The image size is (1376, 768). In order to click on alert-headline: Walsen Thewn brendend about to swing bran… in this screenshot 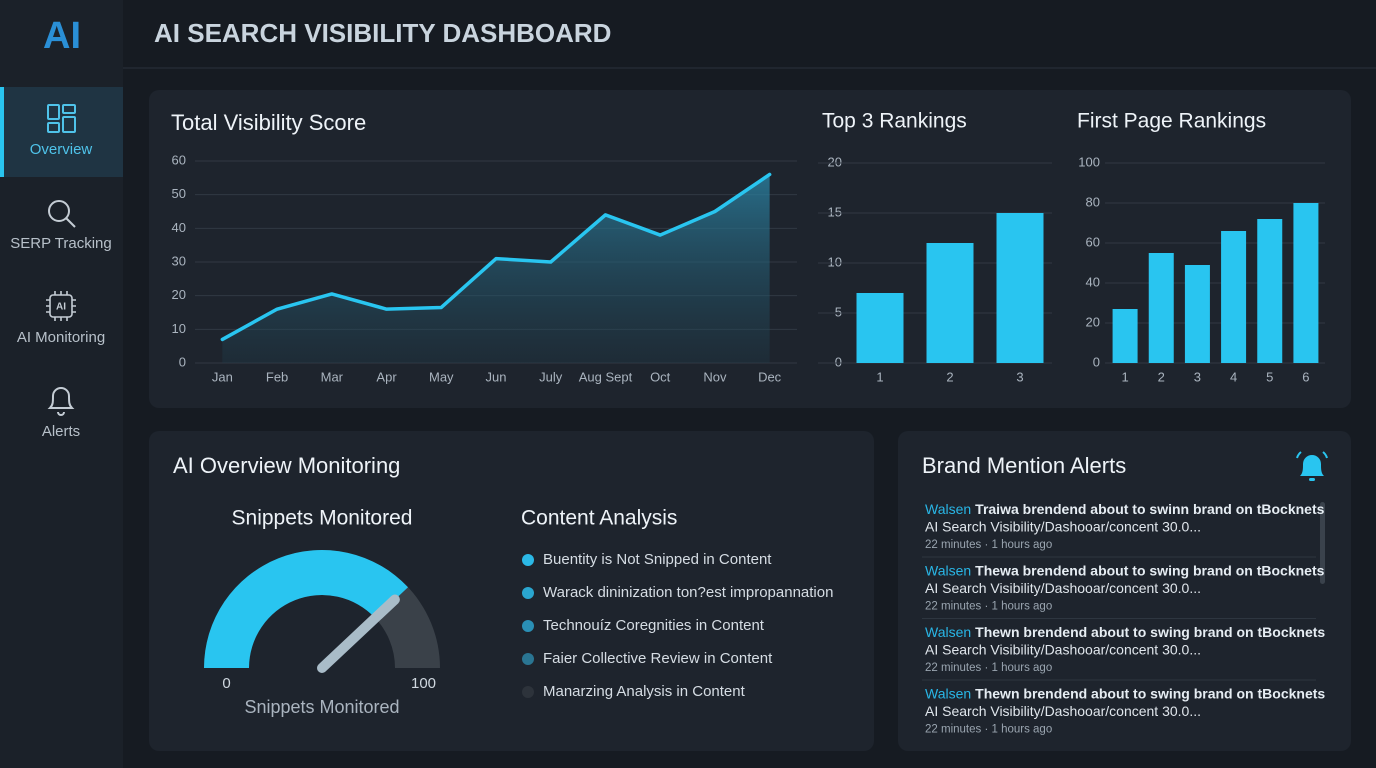, I will do `click(1125, 632)`.